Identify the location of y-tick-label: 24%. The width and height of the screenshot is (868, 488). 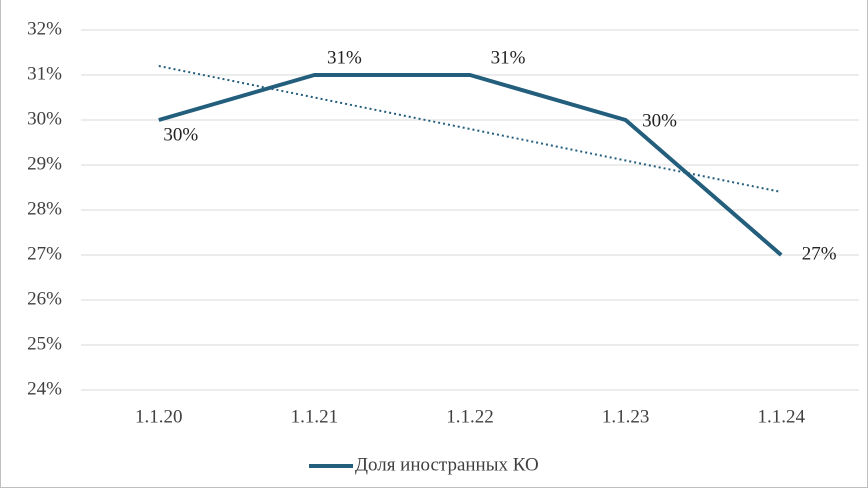
(44, 388).